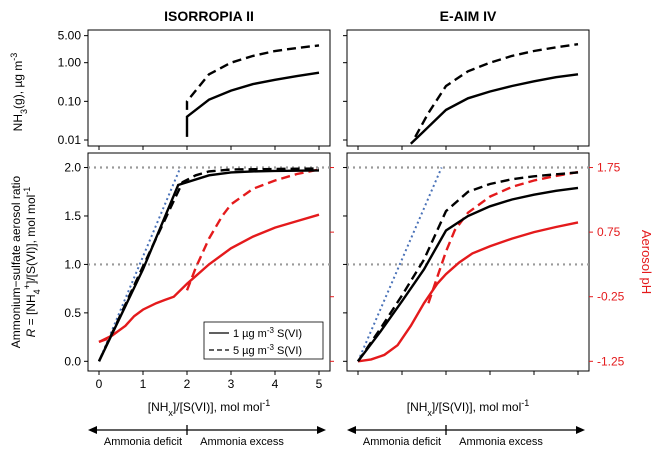  I want to click on regime-arrow-head-left-start, so click(92, 430).